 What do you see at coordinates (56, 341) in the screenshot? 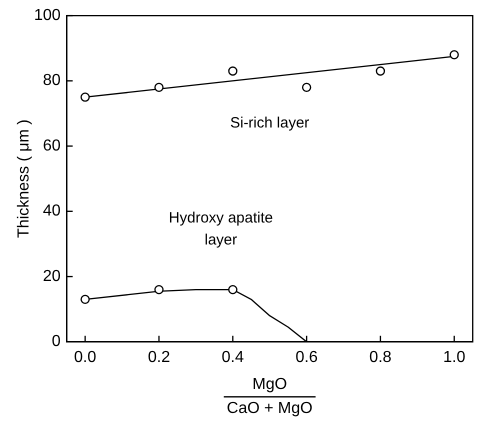
I see `y-tick-label: 0` at bounding box center [56, 341].